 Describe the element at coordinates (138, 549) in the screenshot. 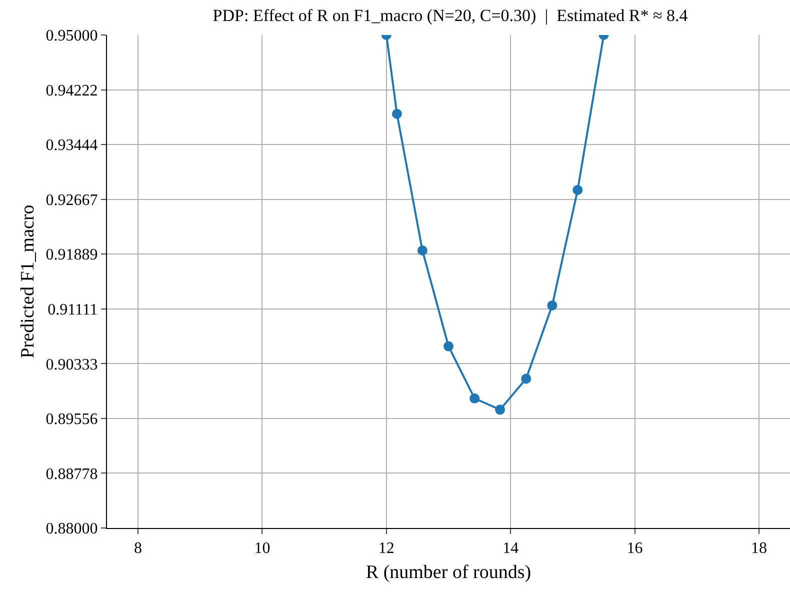

I see `x-tick-label: 8` at that location.